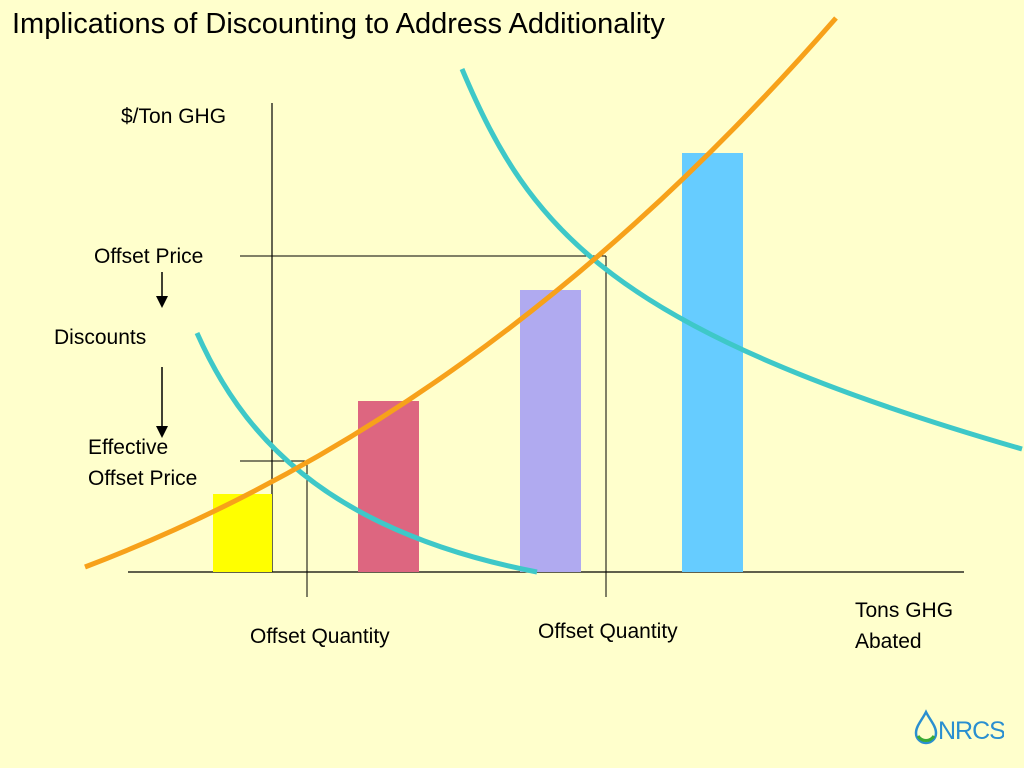 The width and height of the screenshot is (1024, 768). Describe the element at coordinates (100, 337) in the screenshot. I see `discounts-label: Discounts` at that location.